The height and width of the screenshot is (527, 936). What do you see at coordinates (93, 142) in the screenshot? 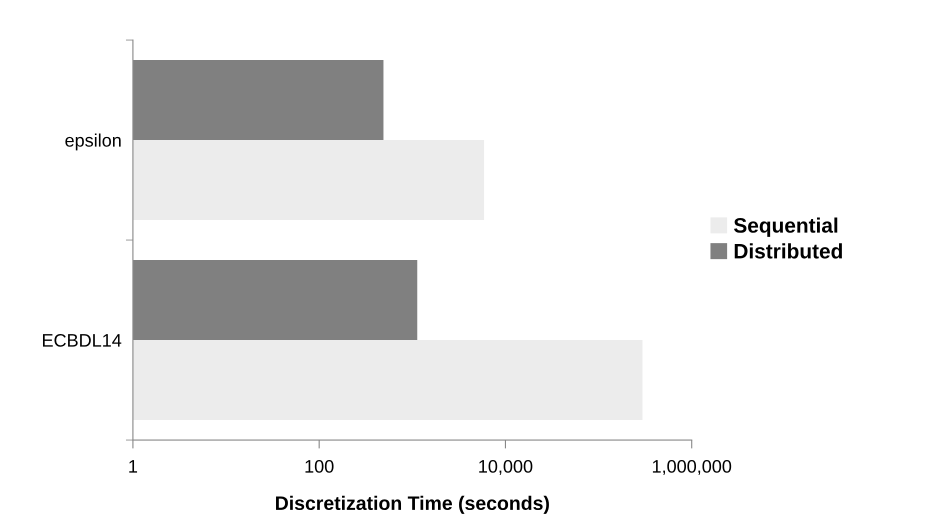
I see `y-tick-label: epsilon` at bounding box center [93, 142].